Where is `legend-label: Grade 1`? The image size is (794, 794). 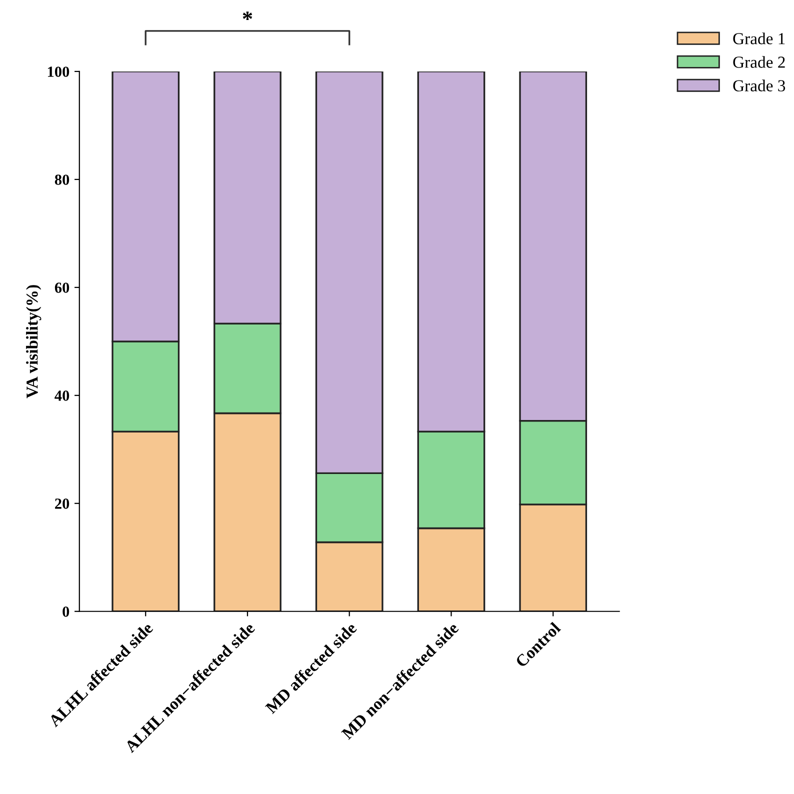
legend-label: Grade 1 is located at coordinates (759, 38).